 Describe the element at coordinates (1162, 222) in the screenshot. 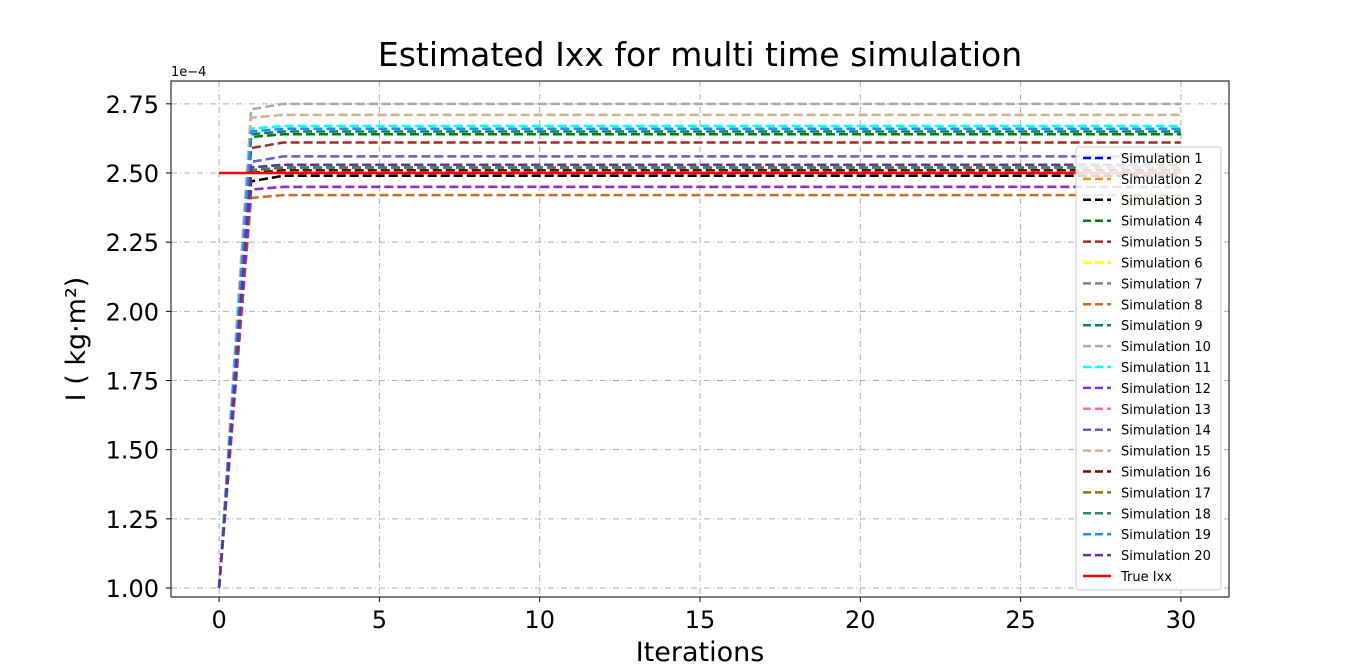

I see `legend-label: Simulation 4` at that location.